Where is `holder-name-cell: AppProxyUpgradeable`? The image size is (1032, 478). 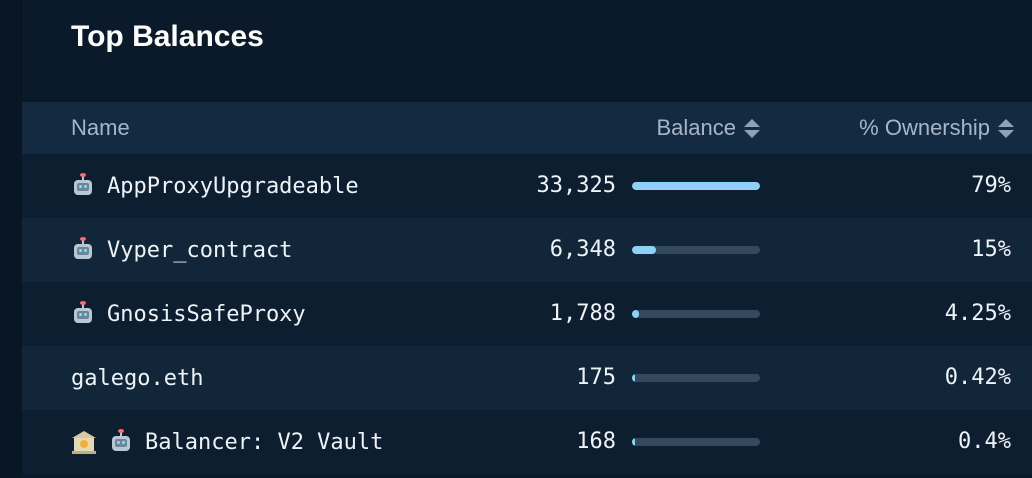
holder-name-cell: AppProxyUpgradeable is located at coordinates (215, 186).